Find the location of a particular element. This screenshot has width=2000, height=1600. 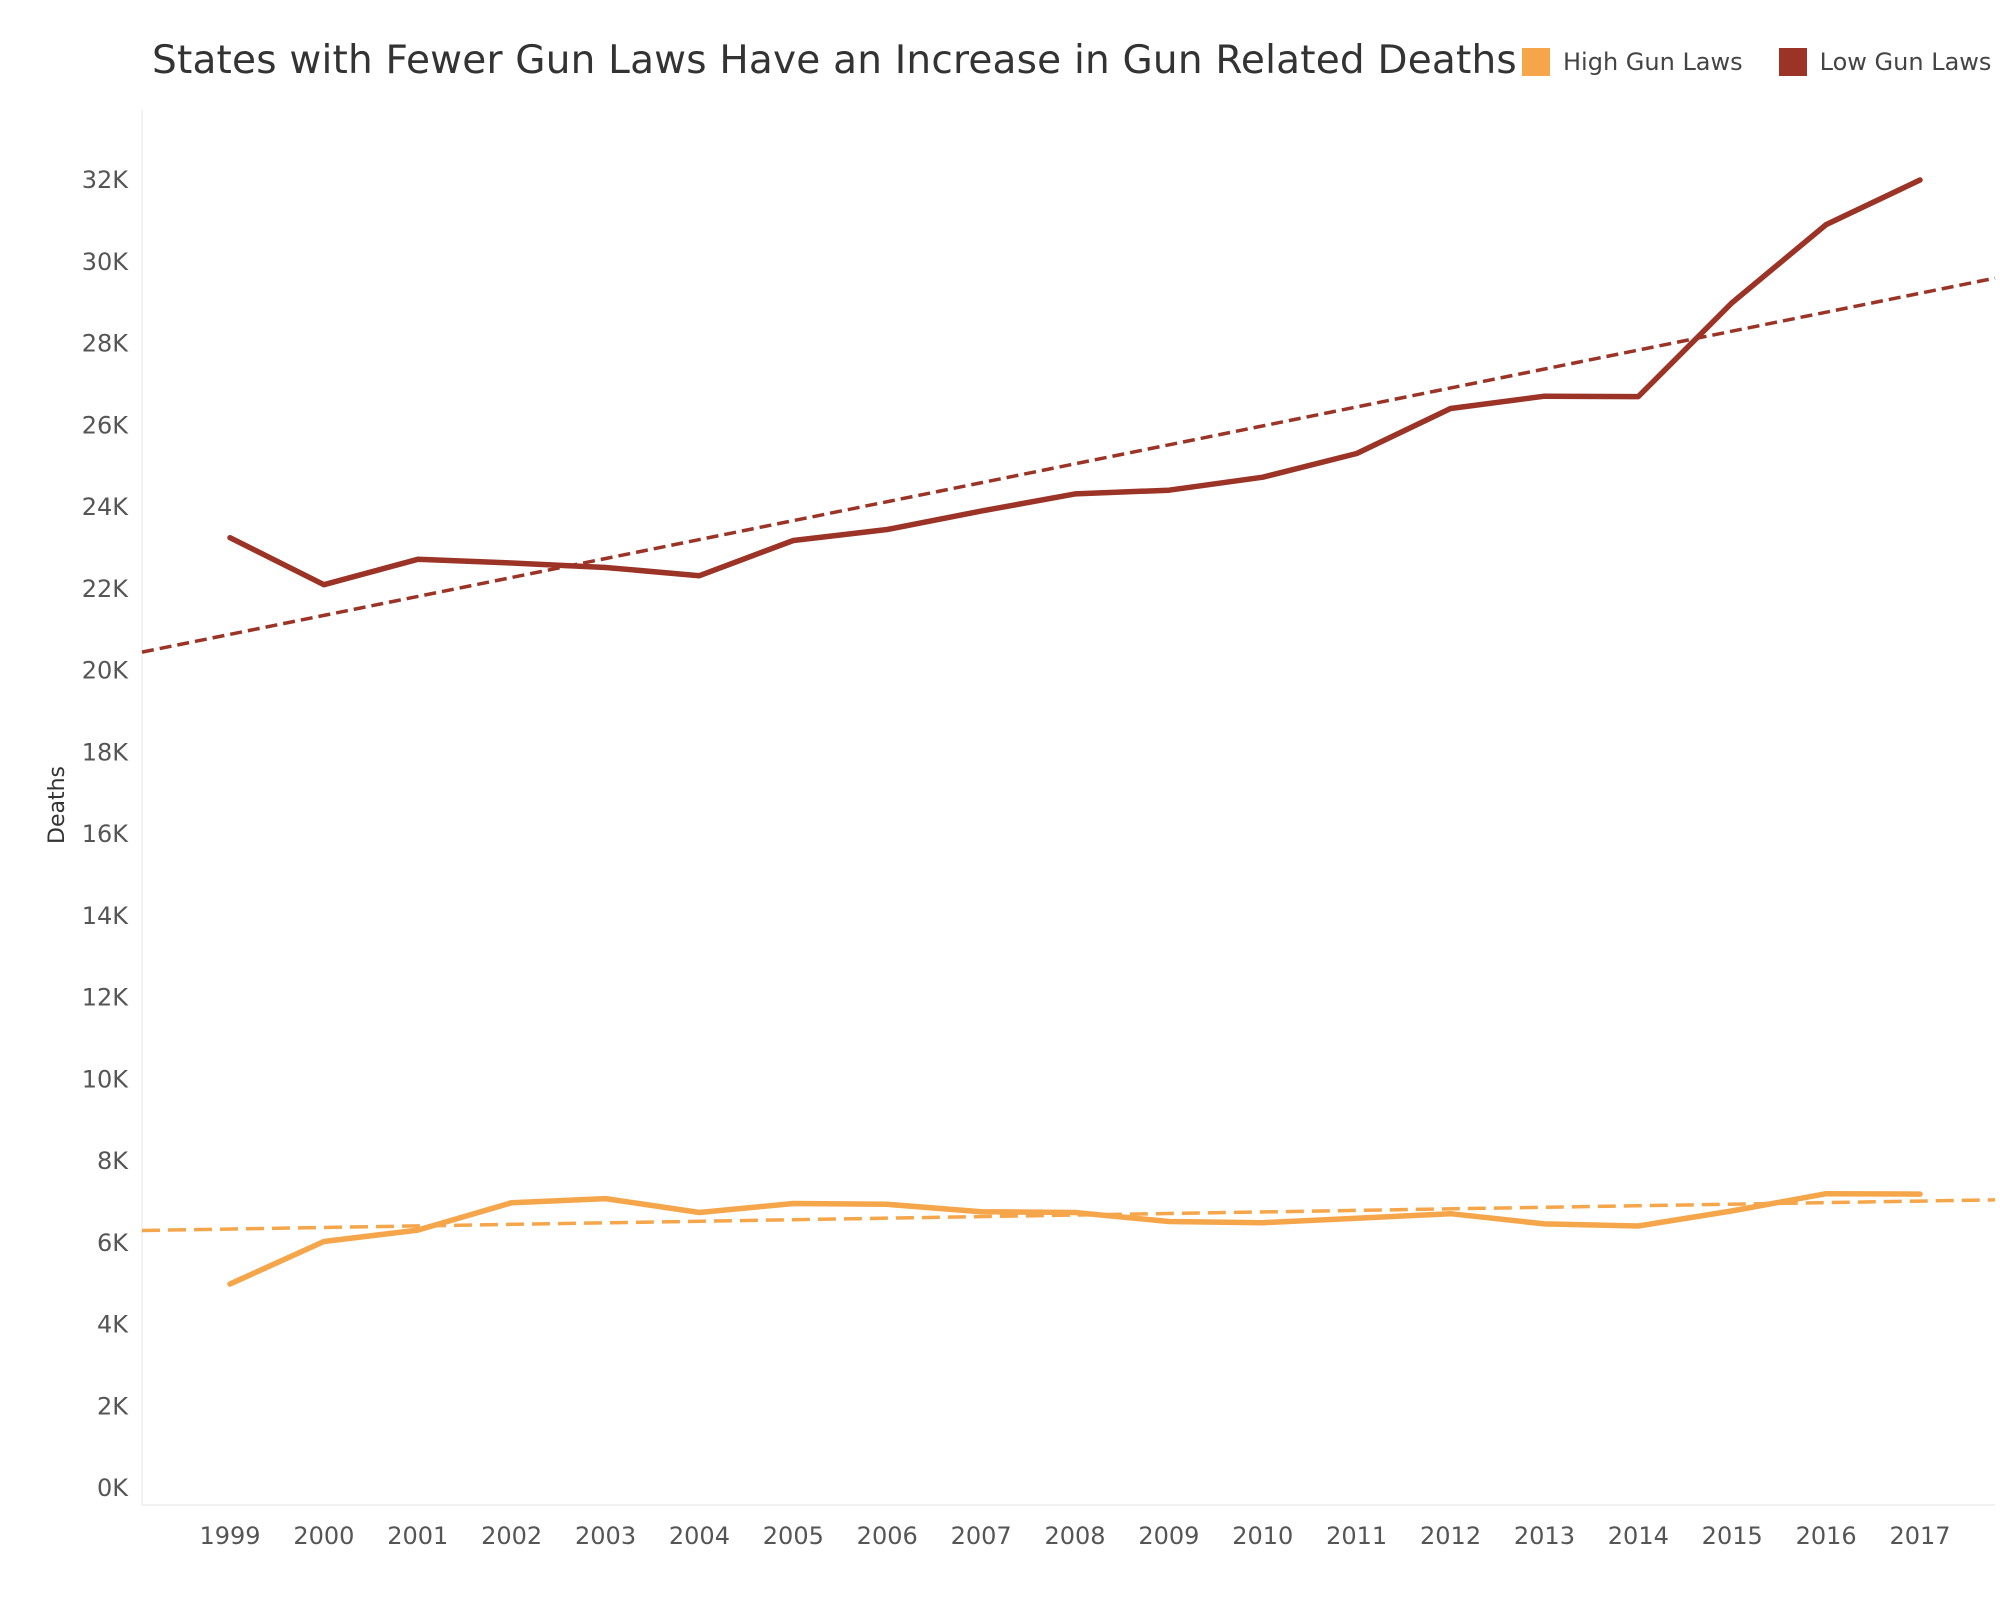

x-tick-label: 2013 is located at coordinates (1544, 1536).